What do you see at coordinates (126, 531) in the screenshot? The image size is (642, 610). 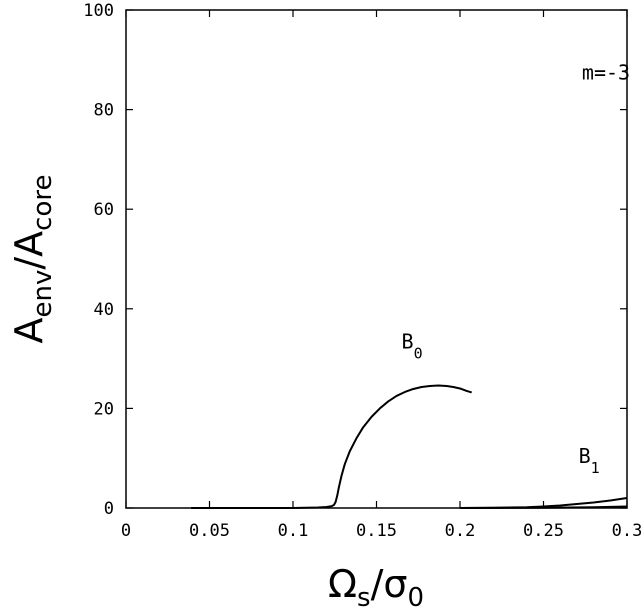 I see `x-tick-label: 0` at bounding box center [126, 531].